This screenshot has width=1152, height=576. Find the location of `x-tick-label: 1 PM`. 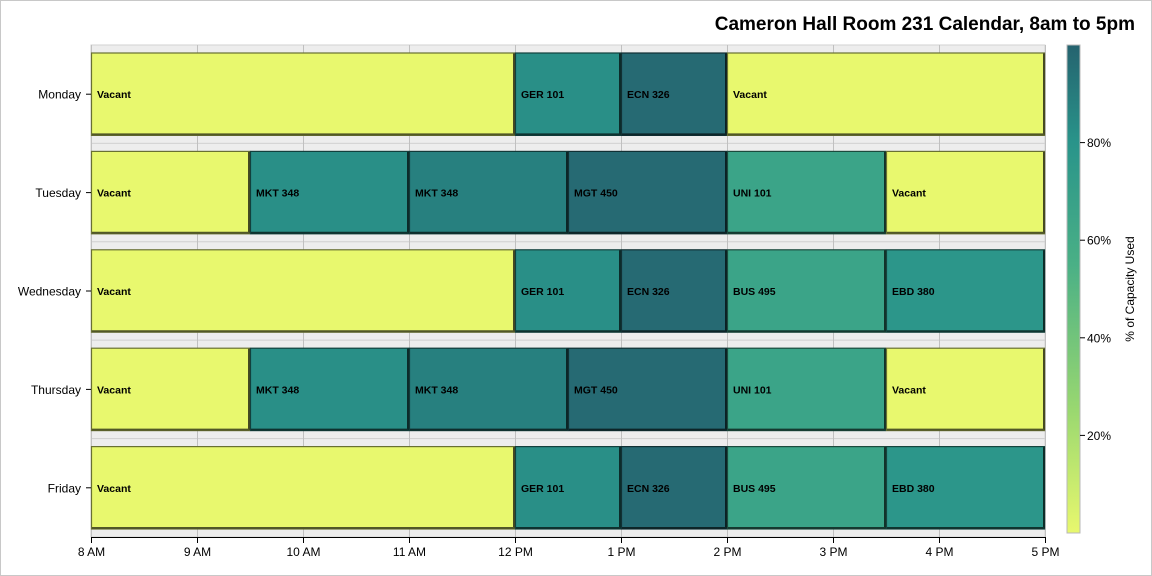

x-tick-label: 1 PM is located at coordinates (621, 552).